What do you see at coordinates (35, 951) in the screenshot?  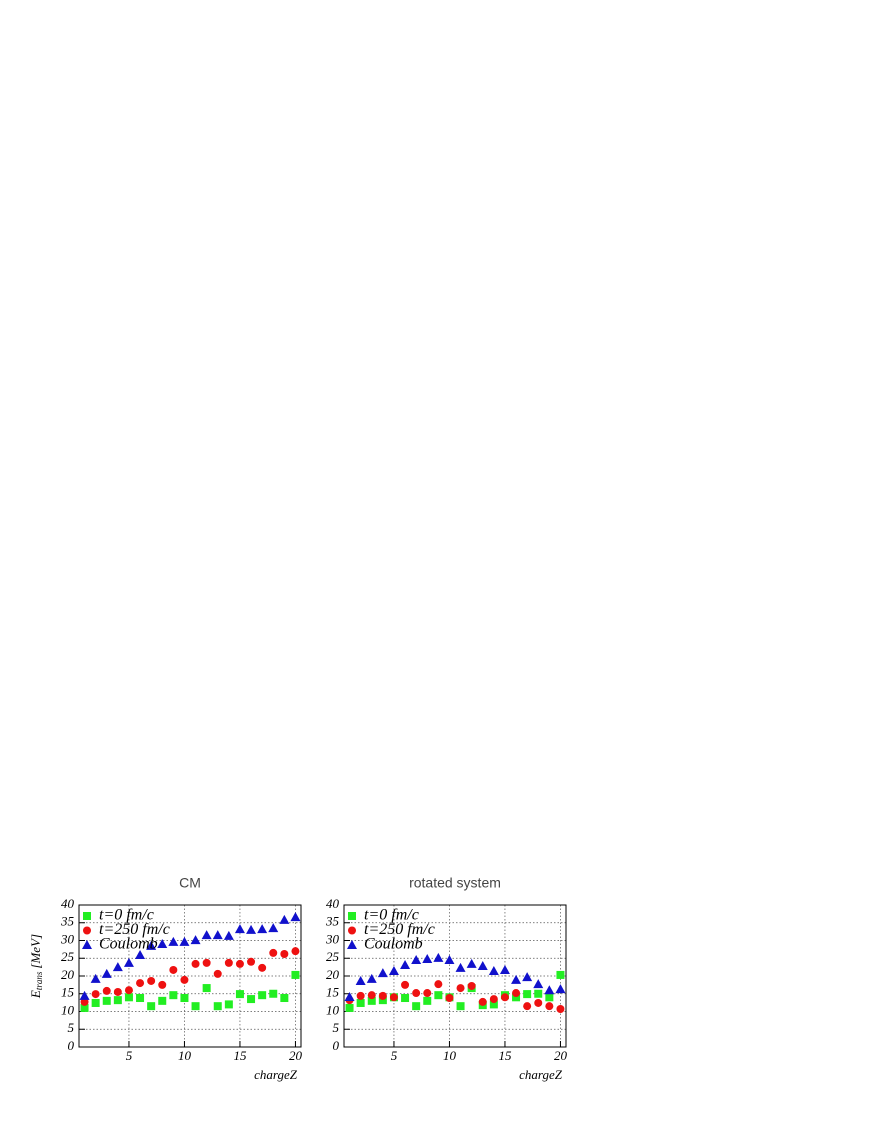 I see `y-label-unit: [MeV]` at bounding box center [35, 951].